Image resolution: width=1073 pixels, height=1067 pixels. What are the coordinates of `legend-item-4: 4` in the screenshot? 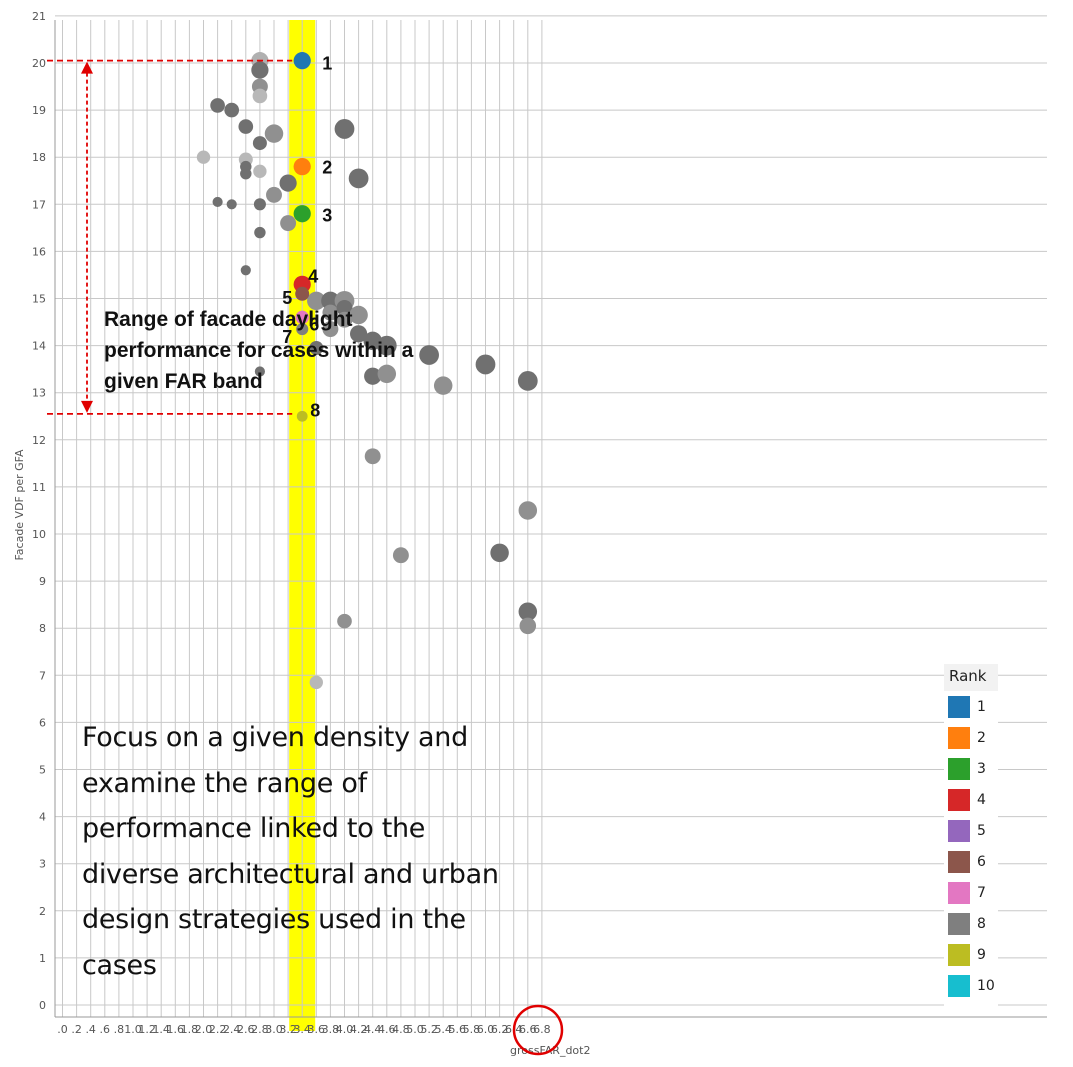 It's located at (971, 799).